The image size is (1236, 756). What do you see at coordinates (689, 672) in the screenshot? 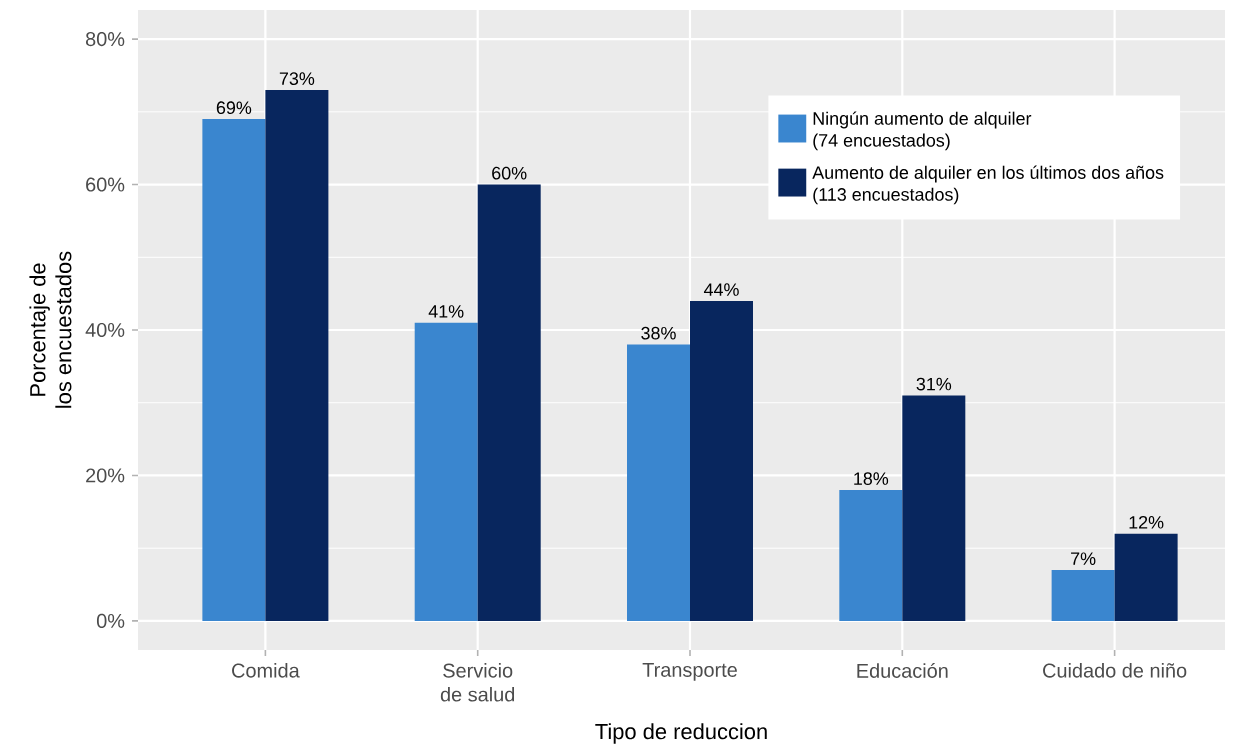
I see `x-tick-label: Transporte` at bounding box center [689, 672].